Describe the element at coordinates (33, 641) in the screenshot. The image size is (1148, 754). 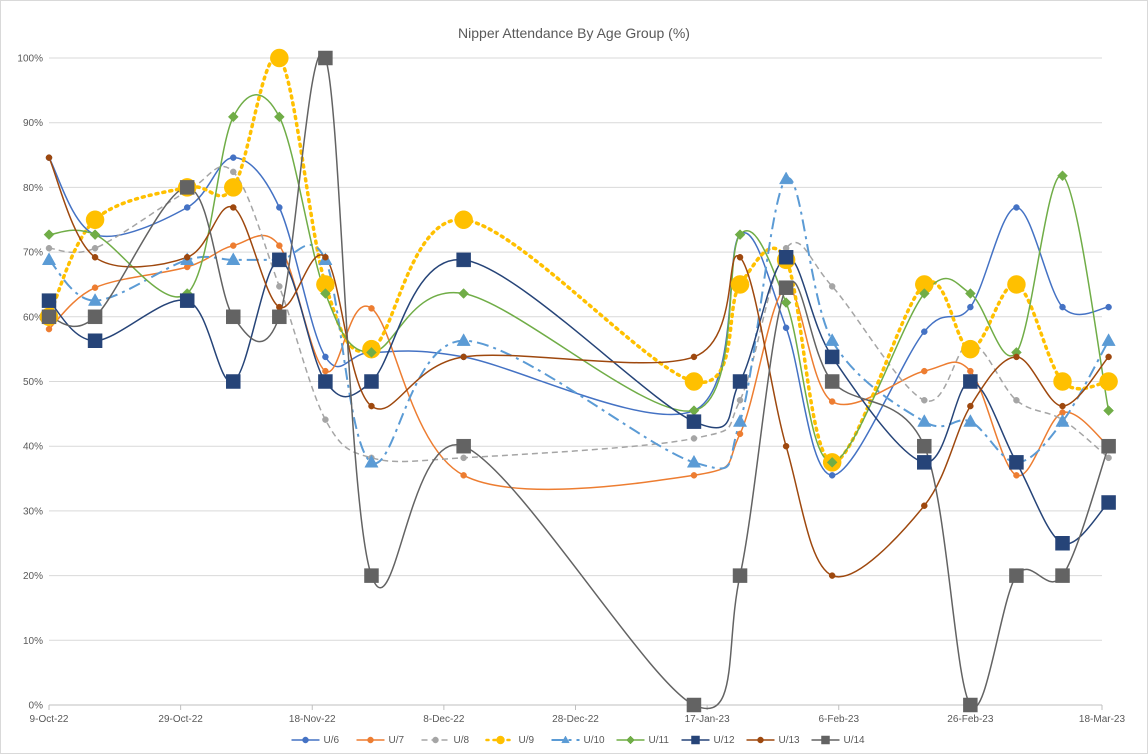
I see `y-tick-label: 10%` at that location.